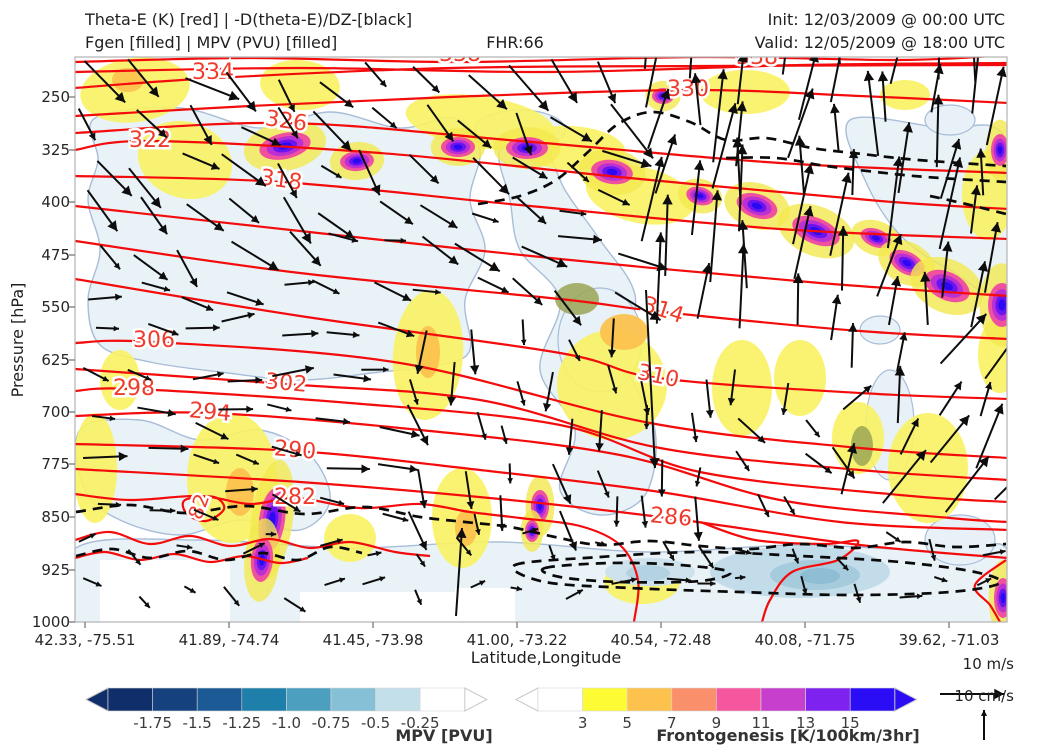  What do you see at coordinates (420, 723) in the screenshot?
I see `mpv-colorbar-tick-label: -0.25` at bounding box center [420, 723].